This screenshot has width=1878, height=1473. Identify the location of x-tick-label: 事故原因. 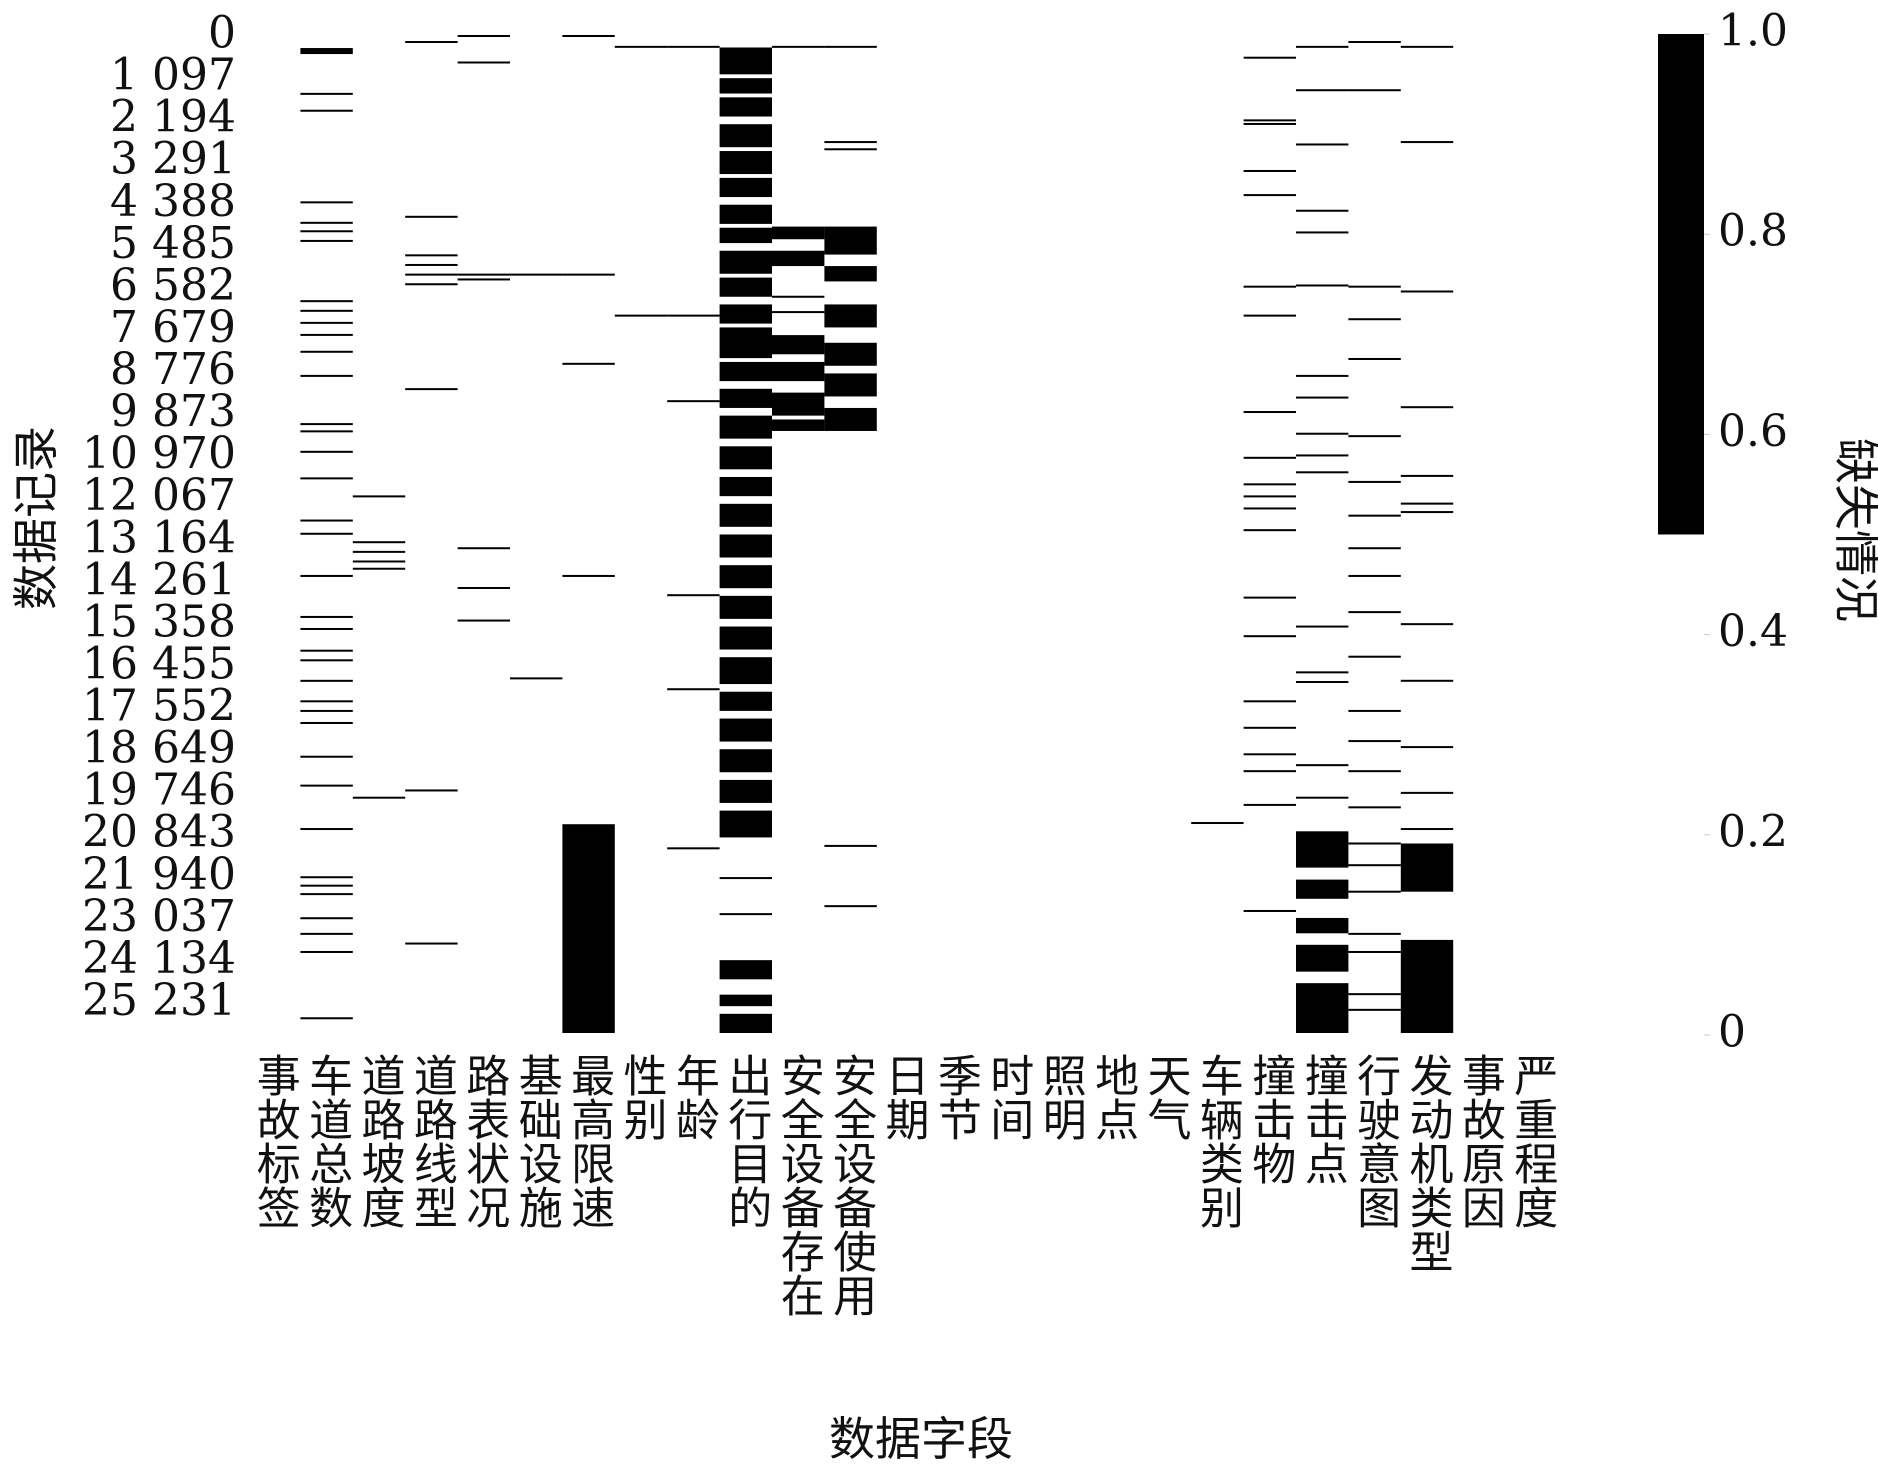
(1479, 1141).